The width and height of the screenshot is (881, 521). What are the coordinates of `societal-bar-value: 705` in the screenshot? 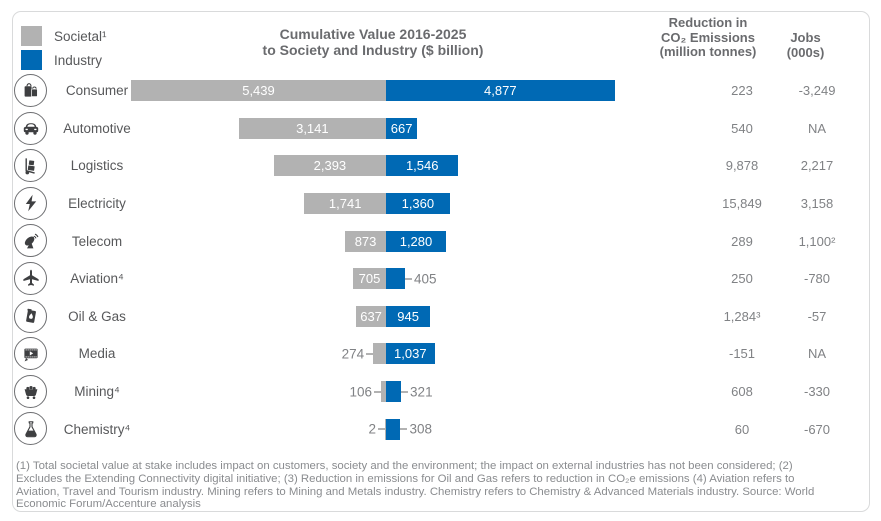 It's located at (369, 279).